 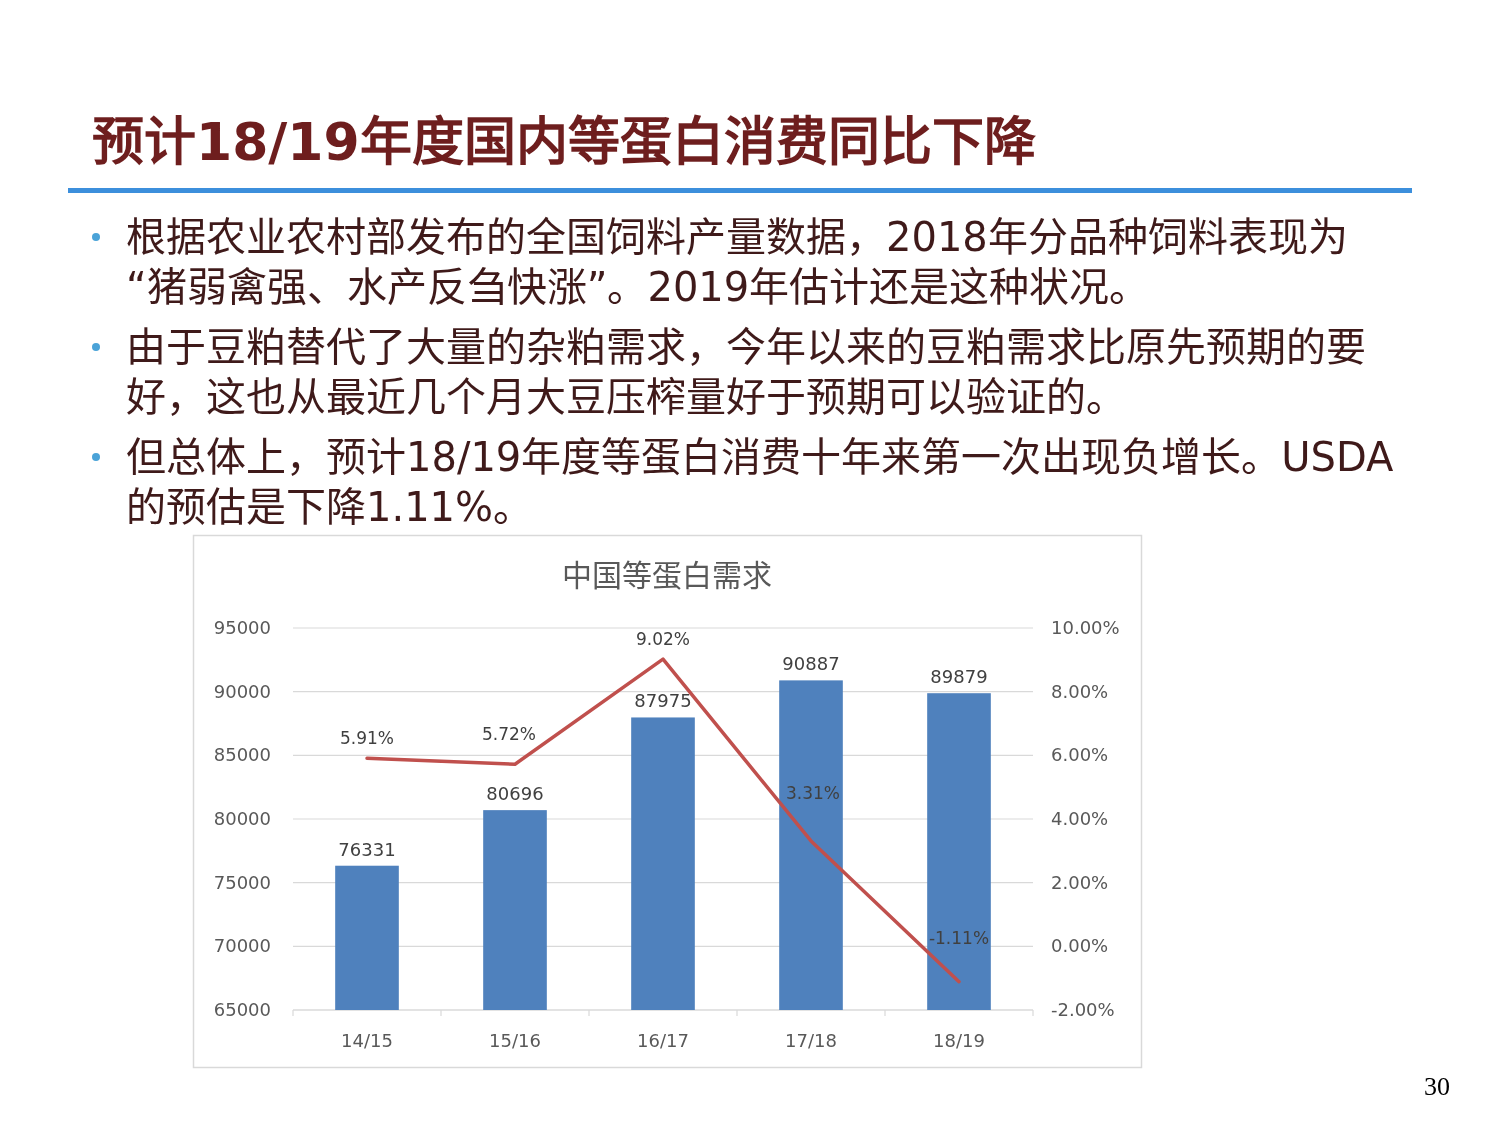 What do you see at coordinates (667, 575) in the screenshot?
I see `chart-subtitle: 中国等蛋白需求` at bounding box center [667, 575].